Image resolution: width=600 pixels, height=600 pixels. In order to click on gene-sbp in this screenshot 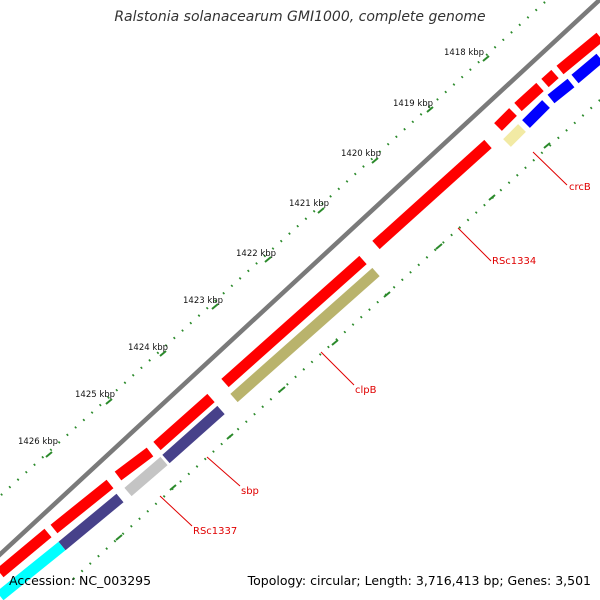, I will do `click(193, 434)`.